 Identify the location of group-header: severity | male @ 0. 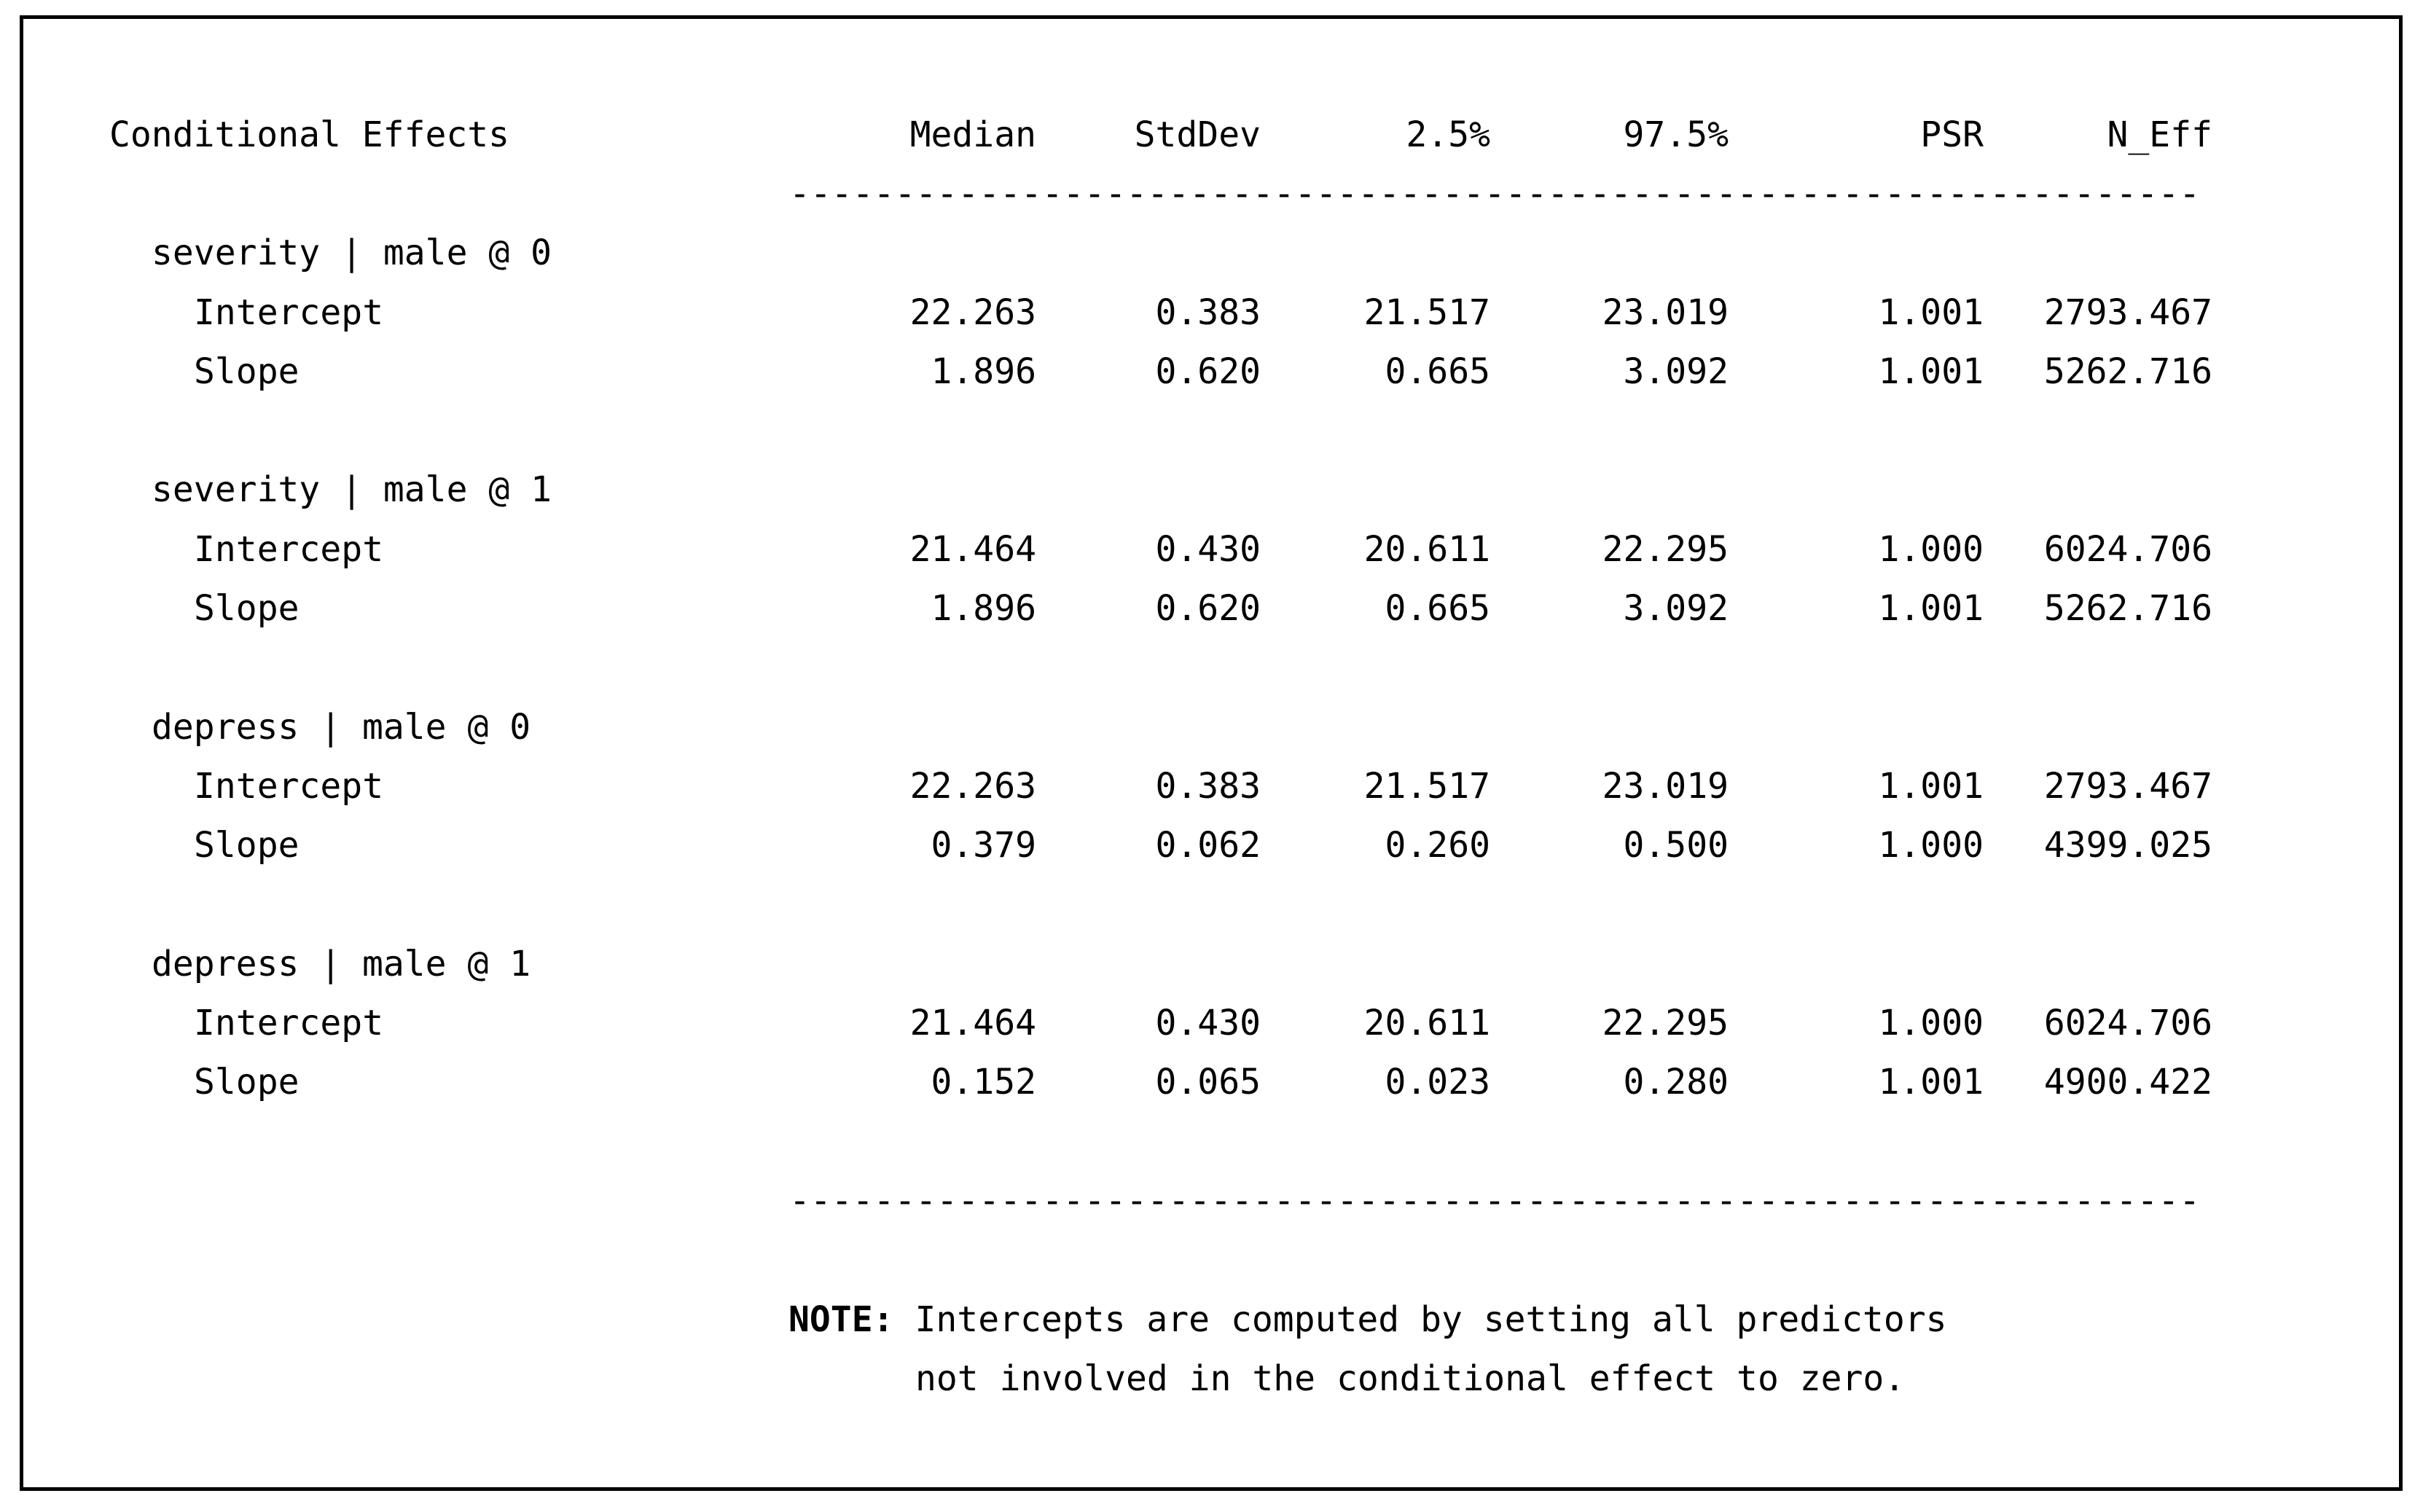
(1211, 254).